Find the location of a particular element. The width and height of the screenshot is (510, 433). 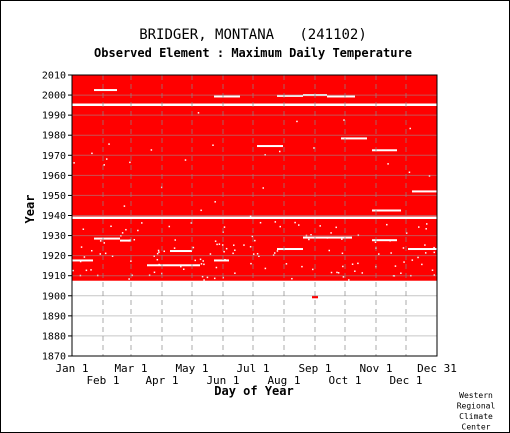

x-tick-label: Dec 1 is located at coordinates (405, 380).